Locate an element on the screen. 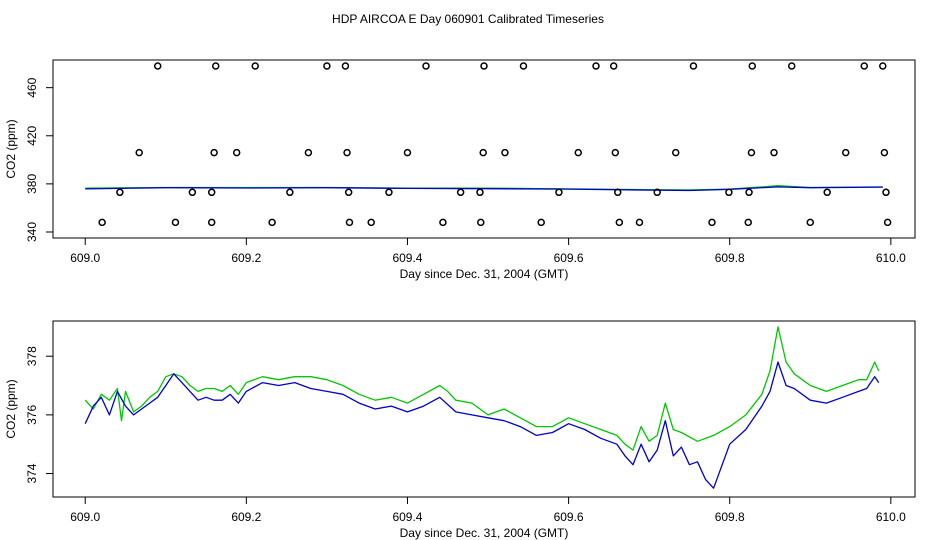 This screenshot has width=936, height=540. y-tick-label: 460 is located at coordinates (32, 87).